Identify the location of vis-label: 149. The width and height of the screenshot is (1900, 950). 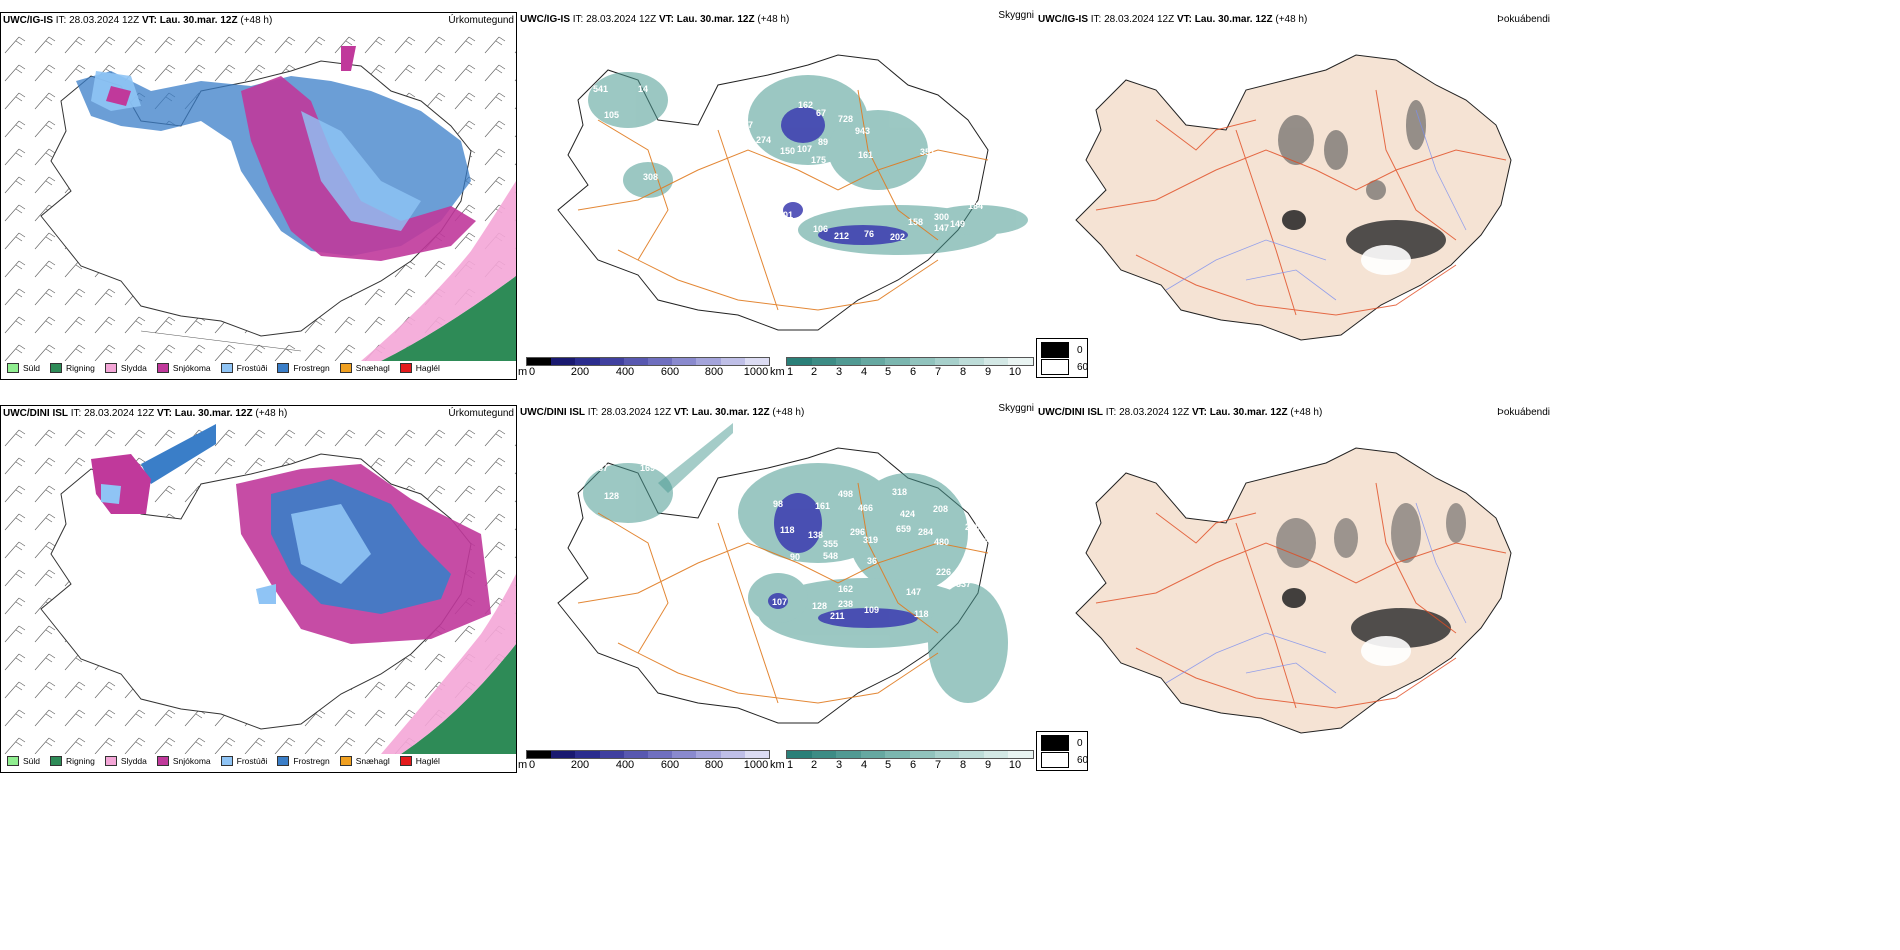
(957, 224).